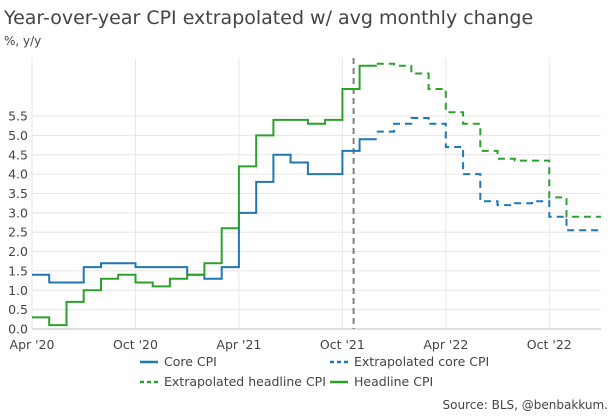 The image size is (615, 420). I want to click on legend-label: Headline CPI, so click(393, 381).